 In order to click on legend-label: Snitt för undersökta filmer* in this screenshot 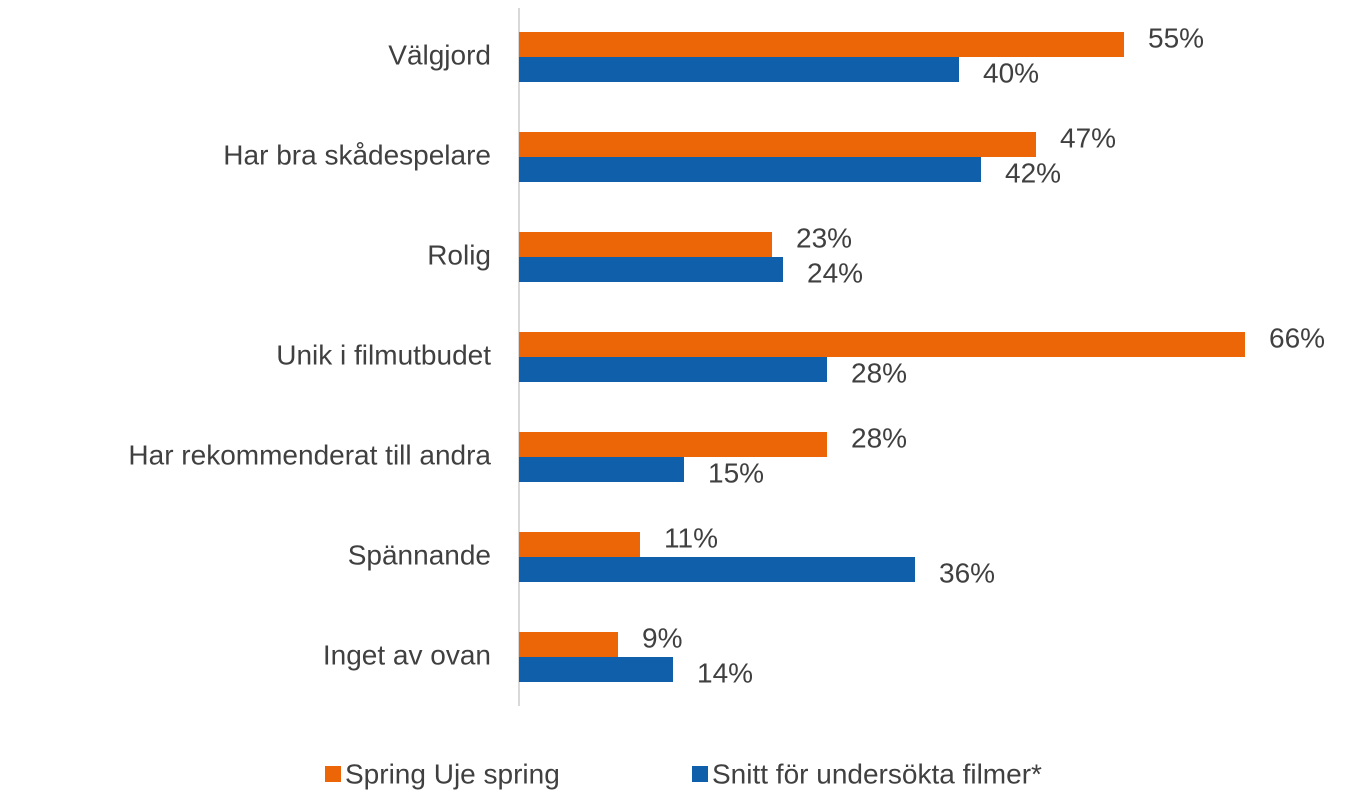, I will do `click(877, 773)`.